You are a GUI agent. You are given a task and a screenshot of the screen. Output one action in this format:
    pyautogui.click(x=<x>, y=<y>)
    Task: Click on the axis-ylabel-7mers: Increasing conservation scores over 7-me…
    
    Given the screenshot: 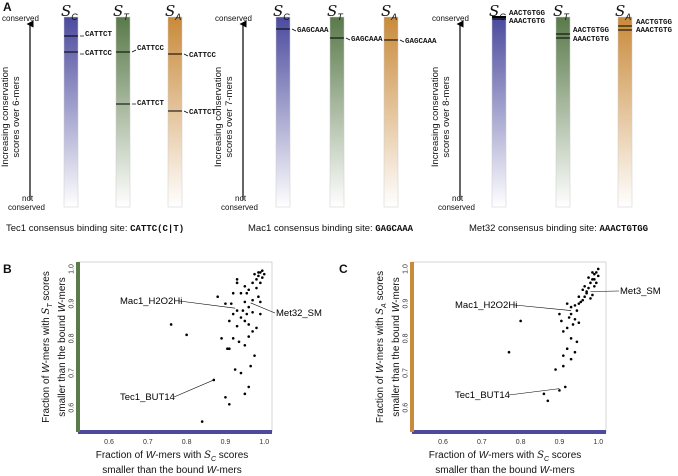 What is the action you would take?
    pyautogui.click(x=224, y=117)
    